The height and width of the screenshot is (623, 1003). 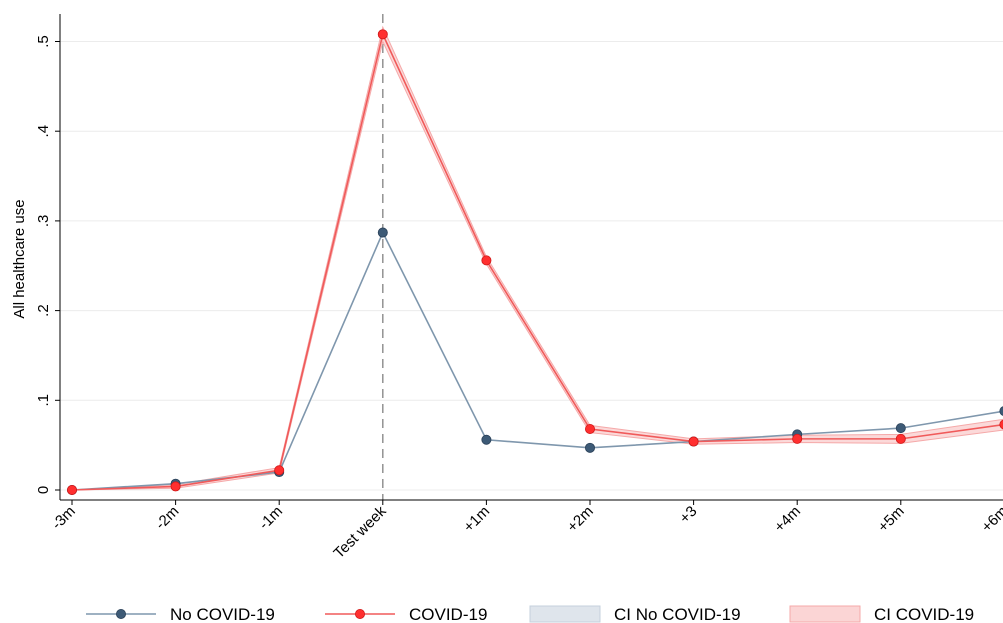 I want to click on y-tick-label: .4, so click(x=43, y=131).